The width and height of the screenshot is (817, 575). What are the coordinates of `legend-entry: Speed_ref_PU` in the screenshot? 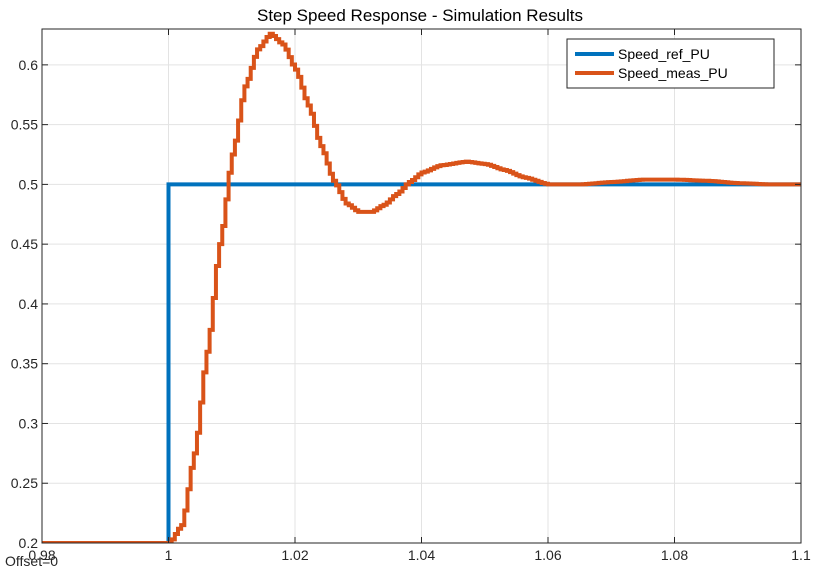 It's located at (664, 54).